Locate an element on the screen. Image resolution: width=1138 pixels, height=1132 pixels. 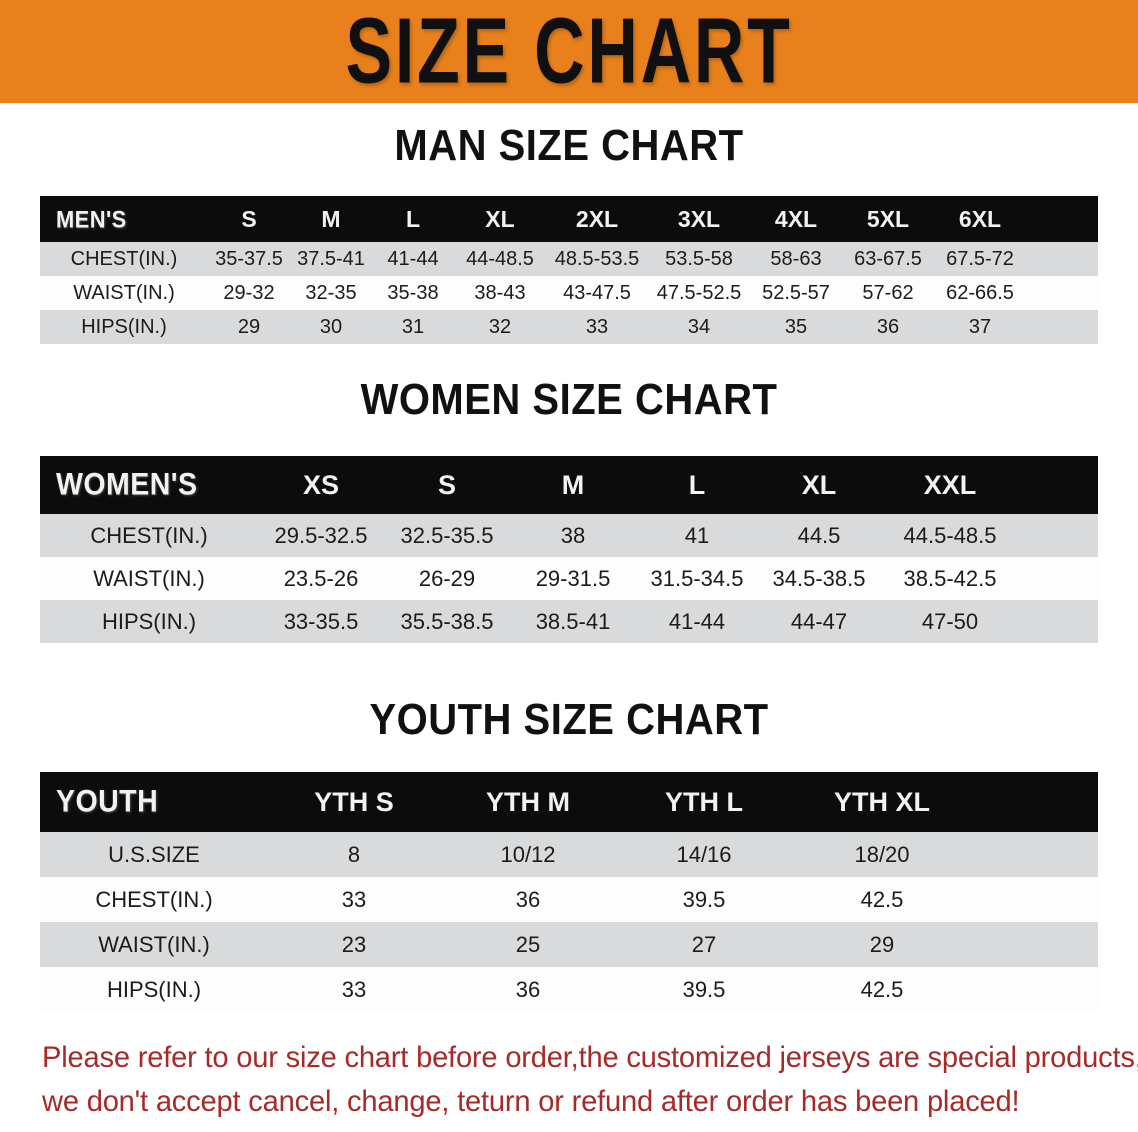
women-cell-2-5: 47-50 is located at coordinates (950, 621).